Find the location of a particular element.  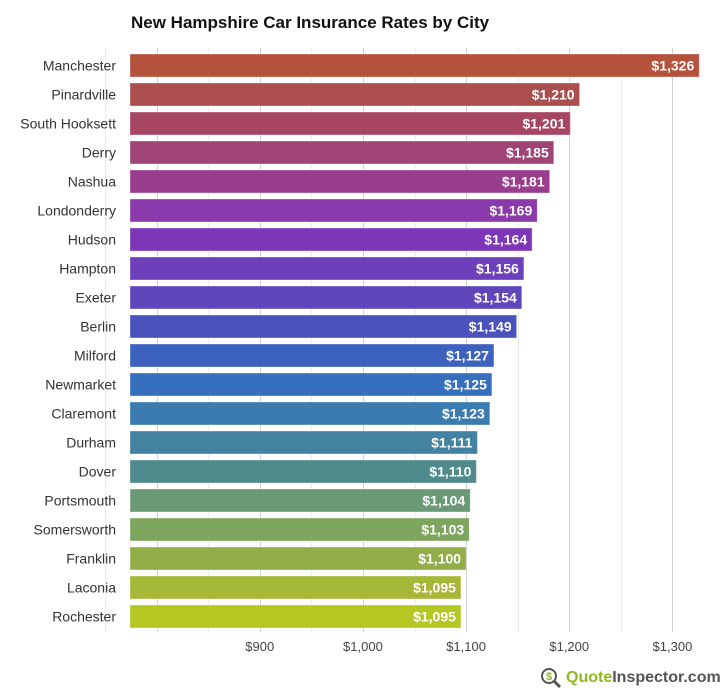

dollar-magnifier-icon: $ is located at coordinates (551, 678).